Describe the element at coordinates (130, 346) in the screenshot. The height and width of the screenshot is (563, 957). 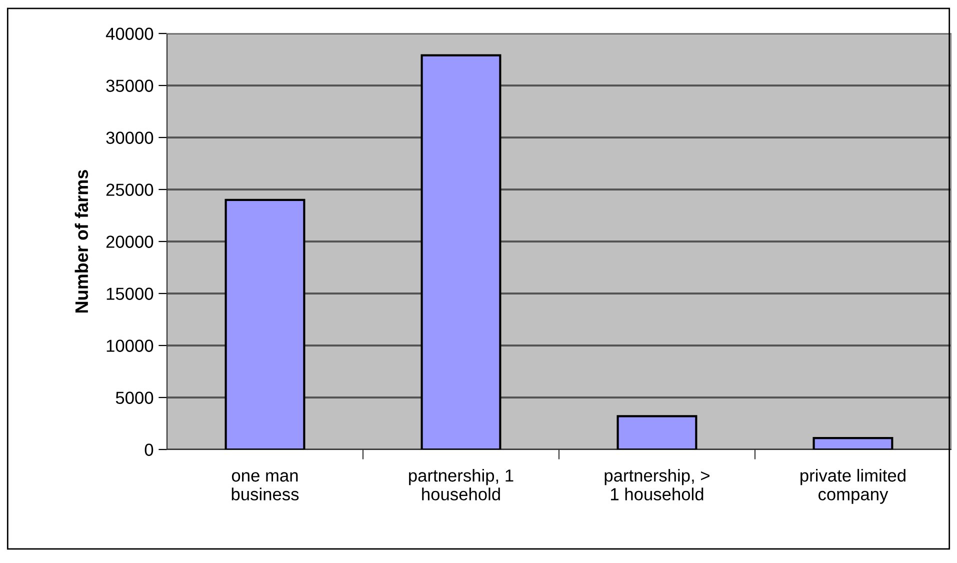
I see `y-tick-label: 10000` at that location.